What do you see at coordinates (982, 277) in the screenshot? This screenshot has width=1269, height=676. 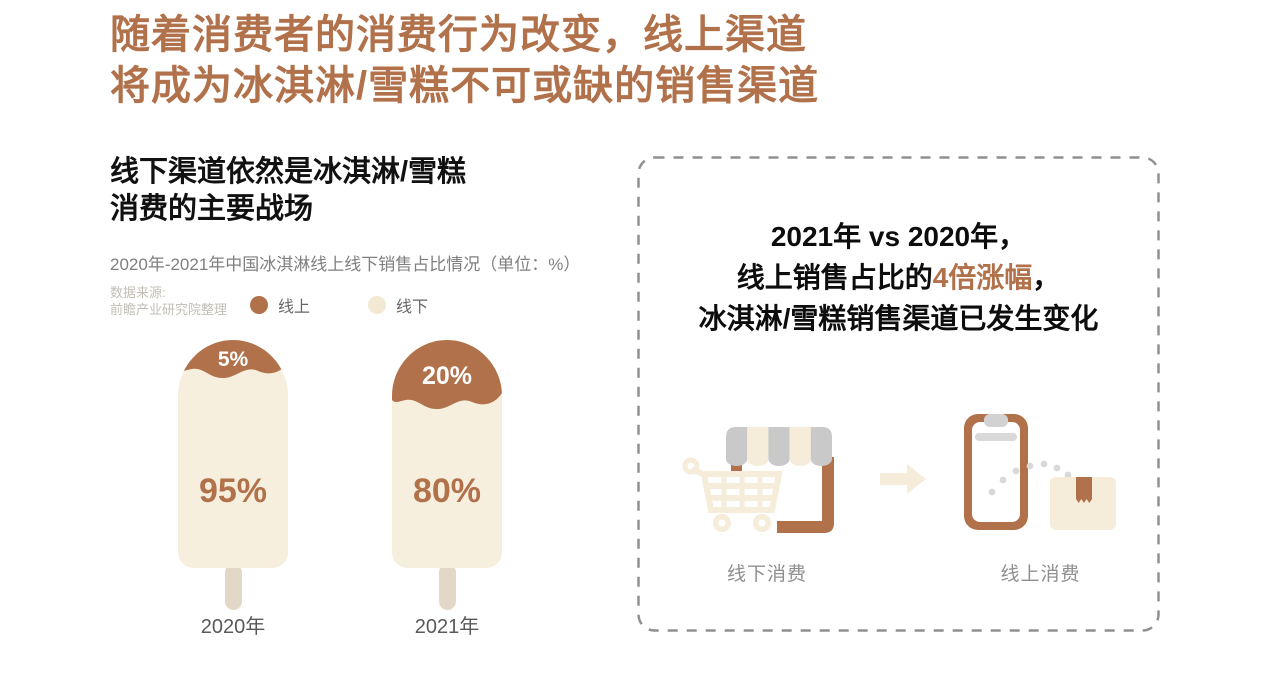 I see `panel-headline-highlight: 4倍涨幅` at bounding box center [982, 277].